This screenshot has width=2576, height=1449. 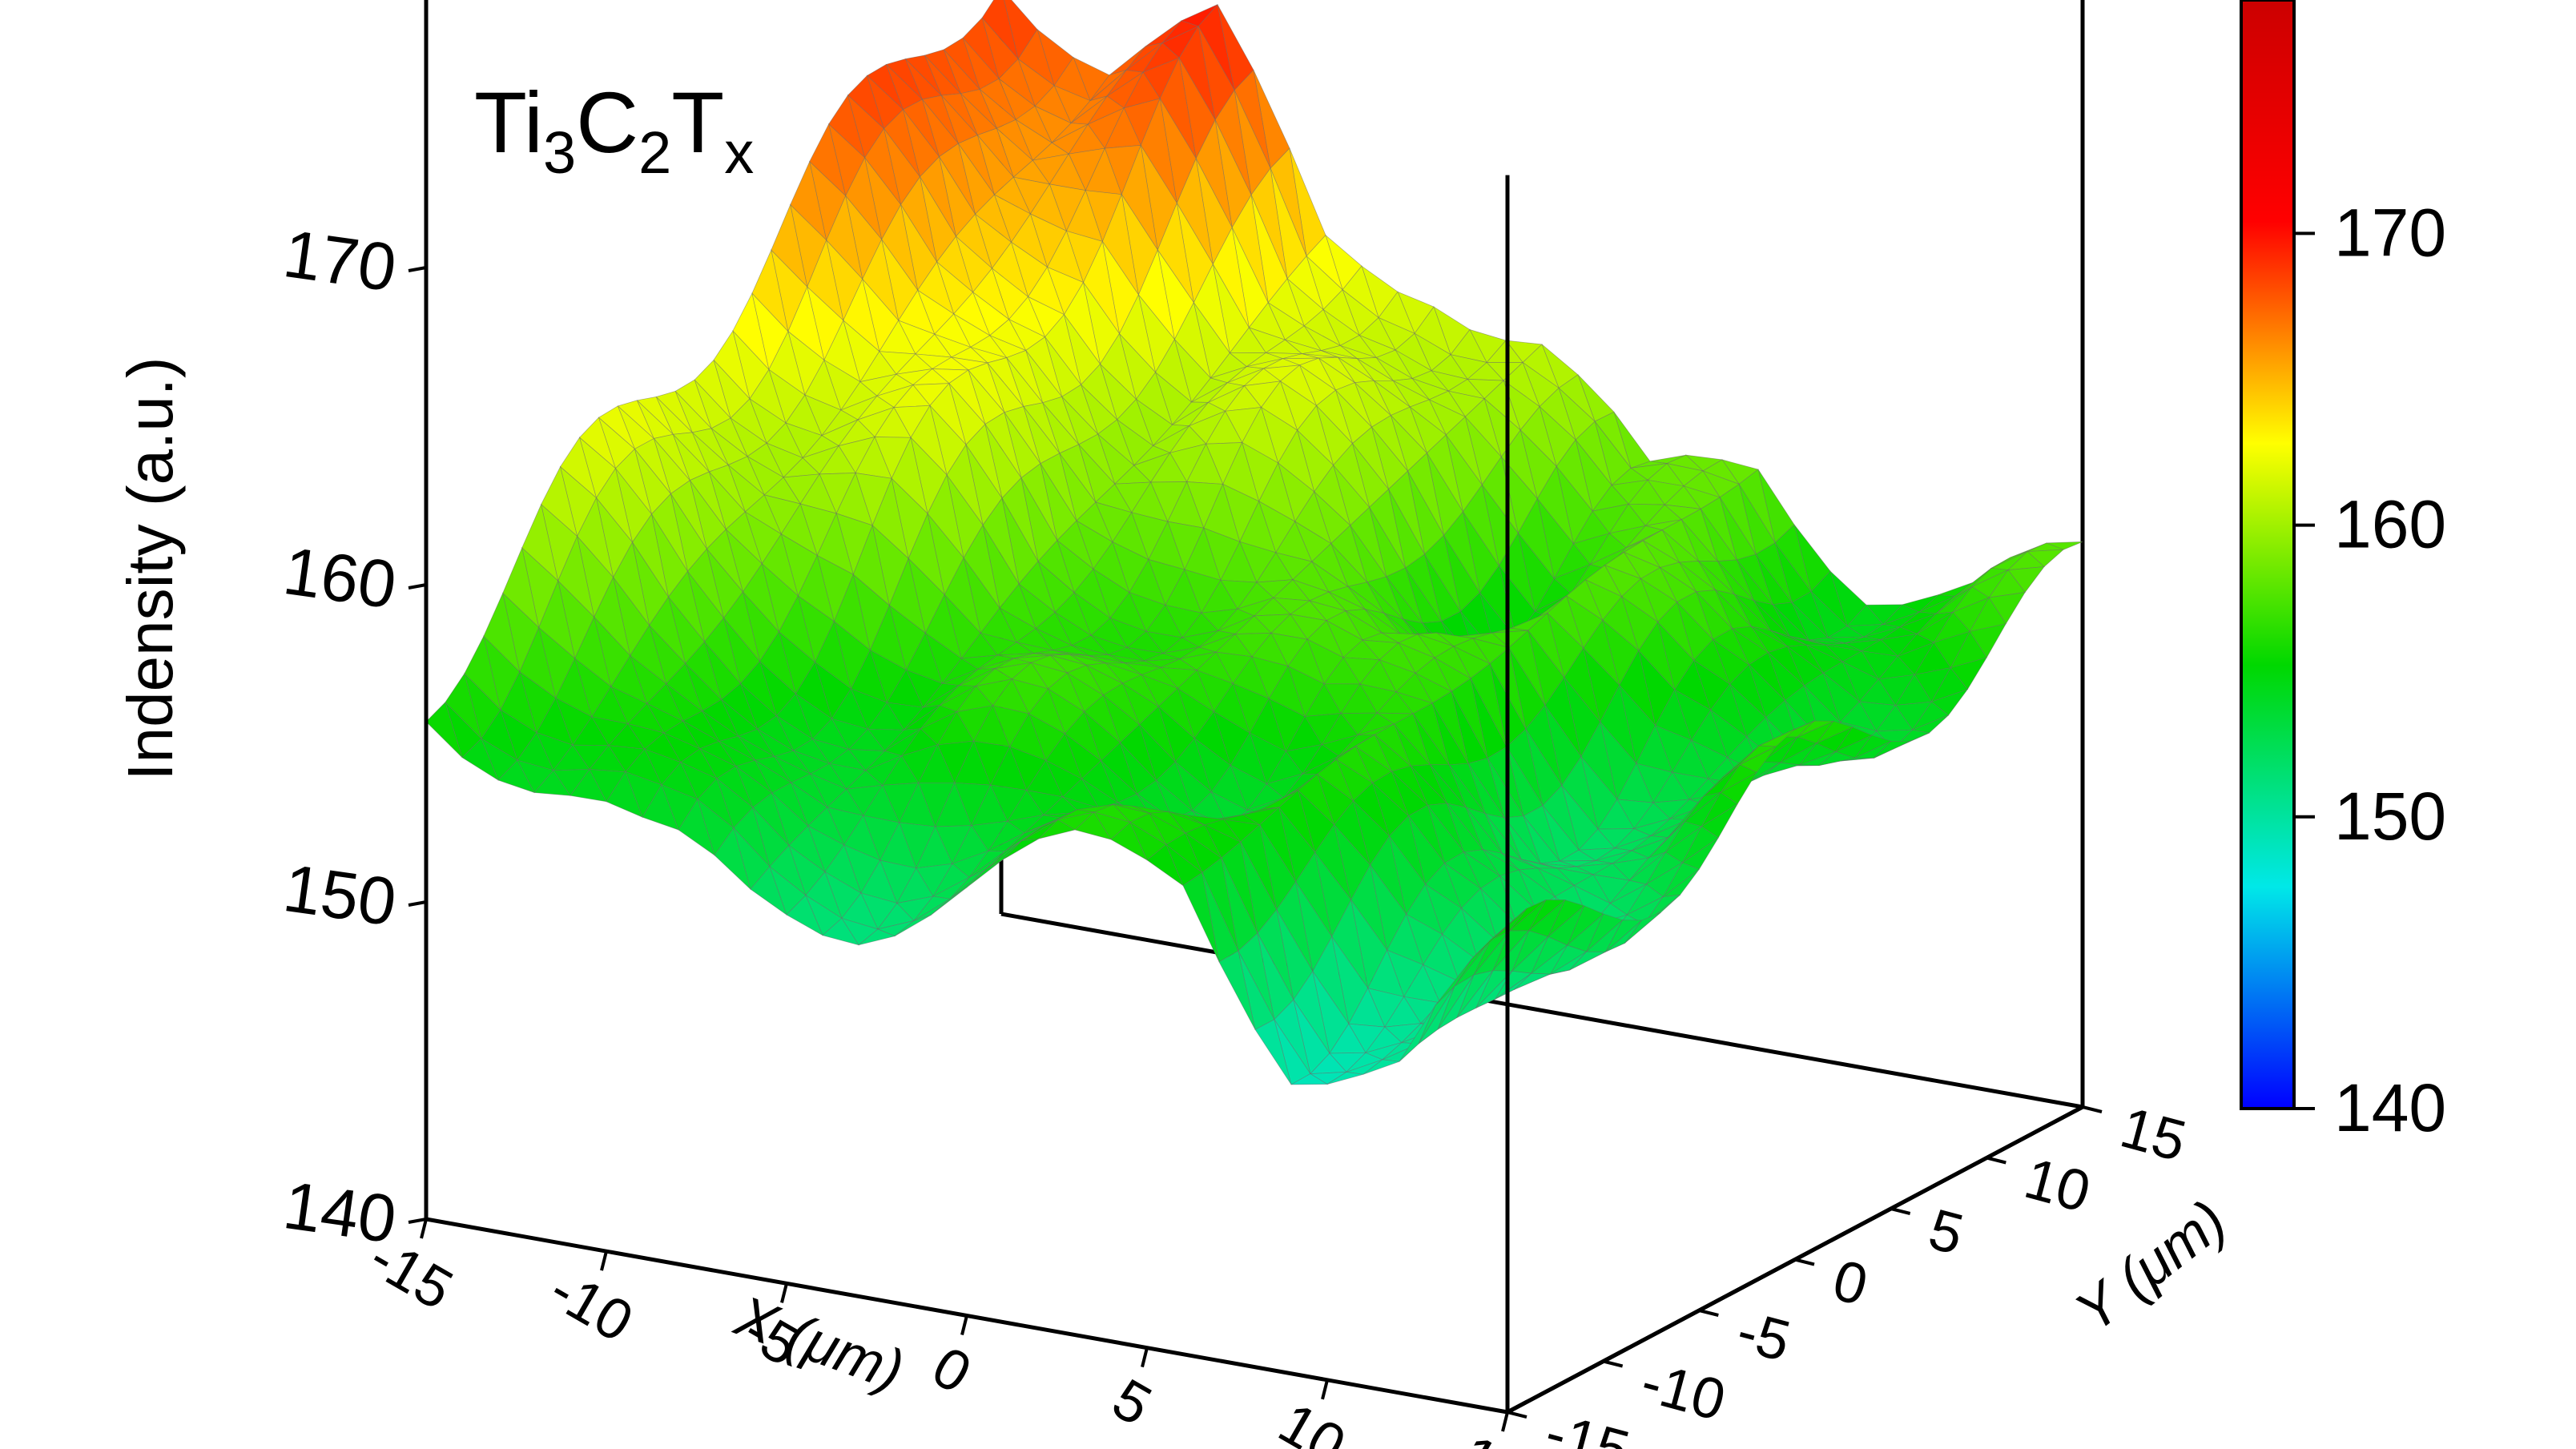 I want to click on chart-title: Ti3C2Tx, so click(x=614, y=130).